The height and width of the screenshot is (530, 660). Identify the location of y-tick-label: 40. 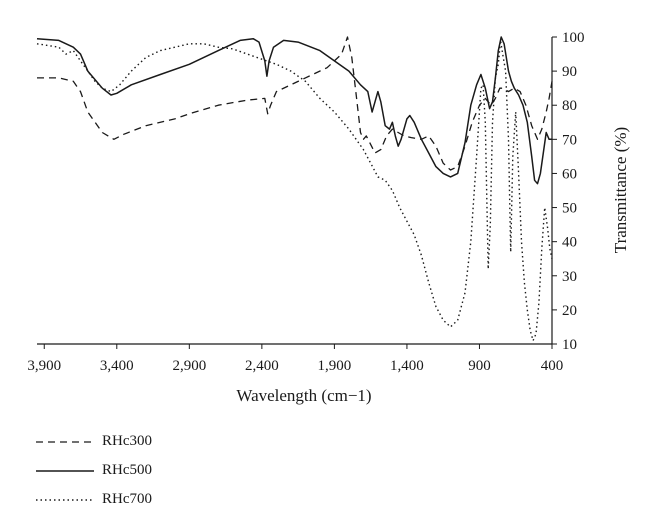
(569, 243).